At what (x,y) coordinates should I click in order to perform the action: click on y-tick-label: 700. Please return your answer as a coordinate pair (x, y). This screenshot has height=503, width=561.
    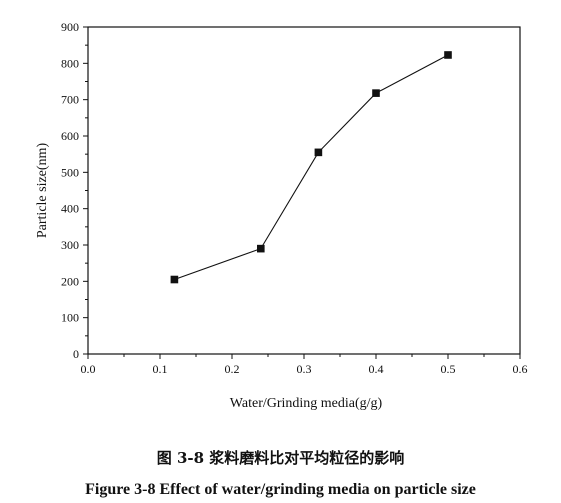
    Looking at the image, I should click on (70, 100).